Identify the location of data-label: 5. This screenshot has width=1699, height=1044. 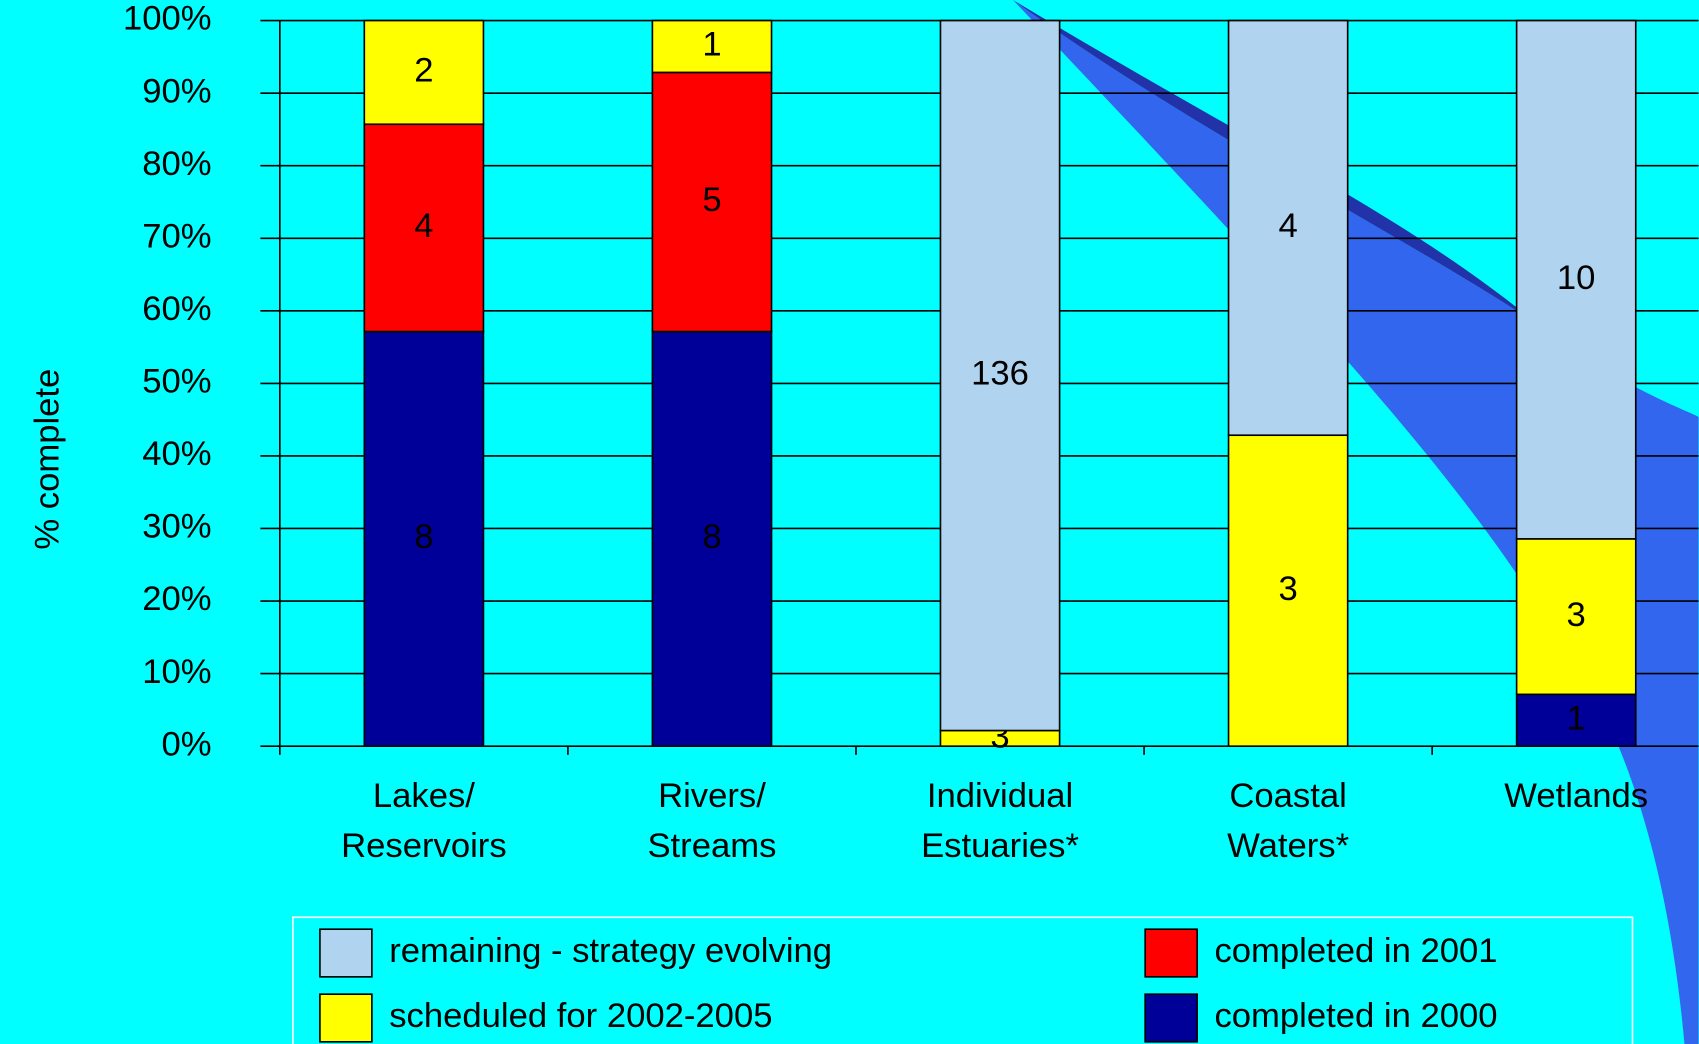
(711, 200).